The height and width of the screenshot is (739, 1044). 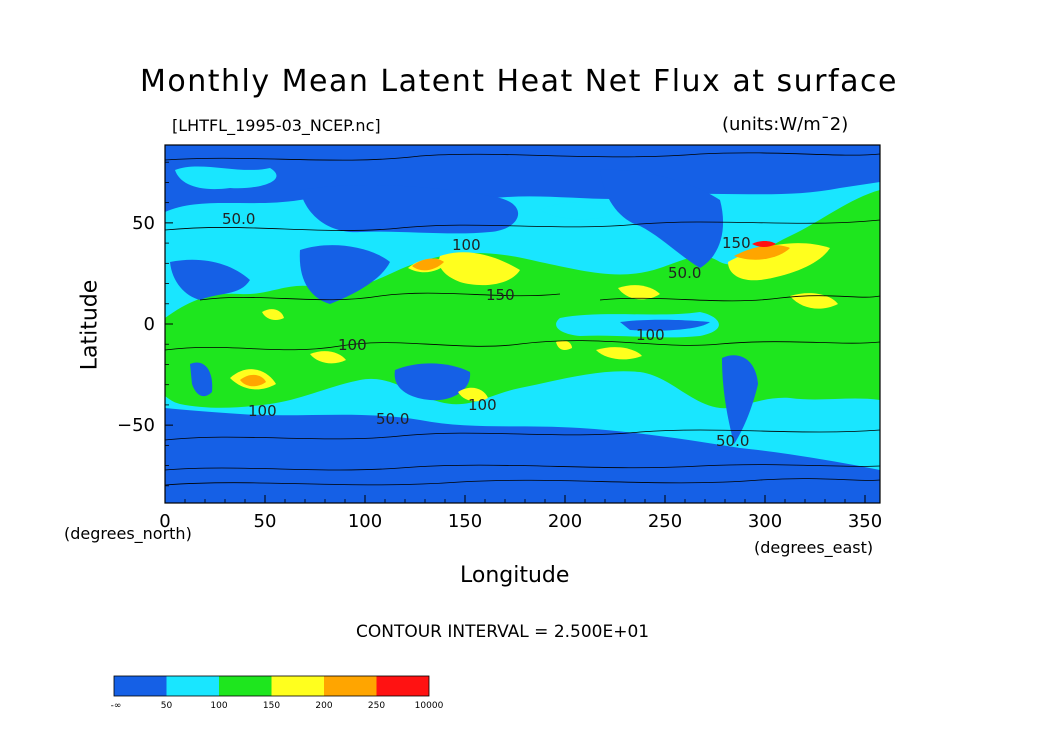 What do you see at coordinates (323, 706) in the screenshot?
I see `colorbar-tick-label: 200` at bounding box center [323, 706].